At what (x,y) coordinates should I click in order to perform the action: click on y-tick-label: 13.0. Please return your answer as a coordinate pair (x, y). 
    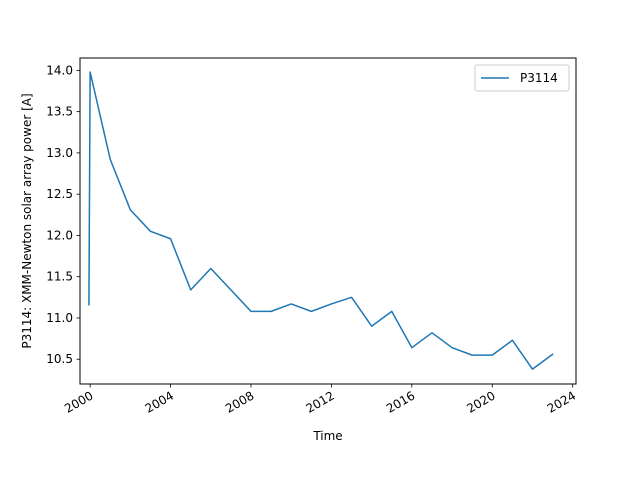
    Looking at the image, I should click on (59, 153).